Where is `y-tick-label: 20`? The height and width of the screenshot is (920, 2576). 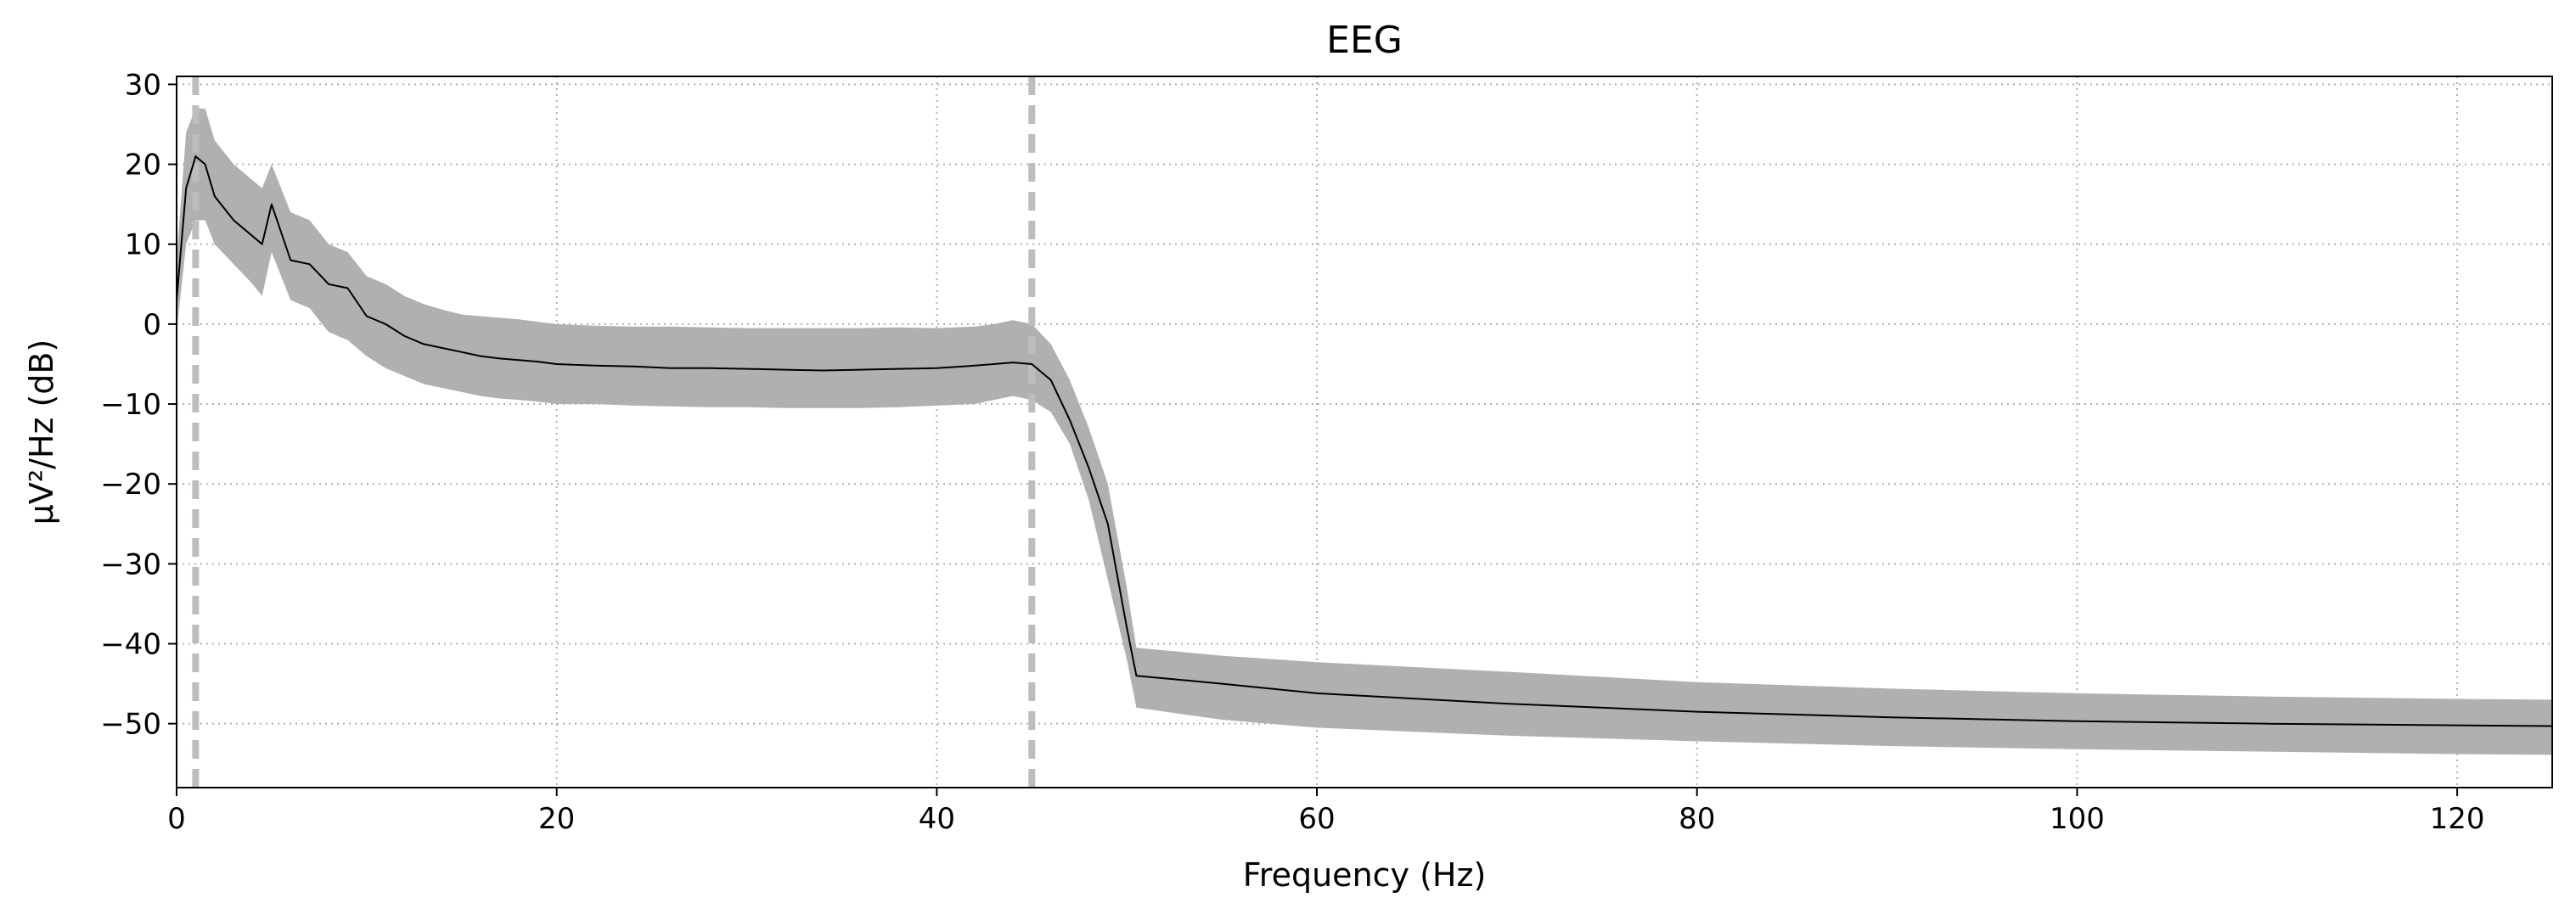 y-tick-label: 20 is located at coordinates (143, 166).